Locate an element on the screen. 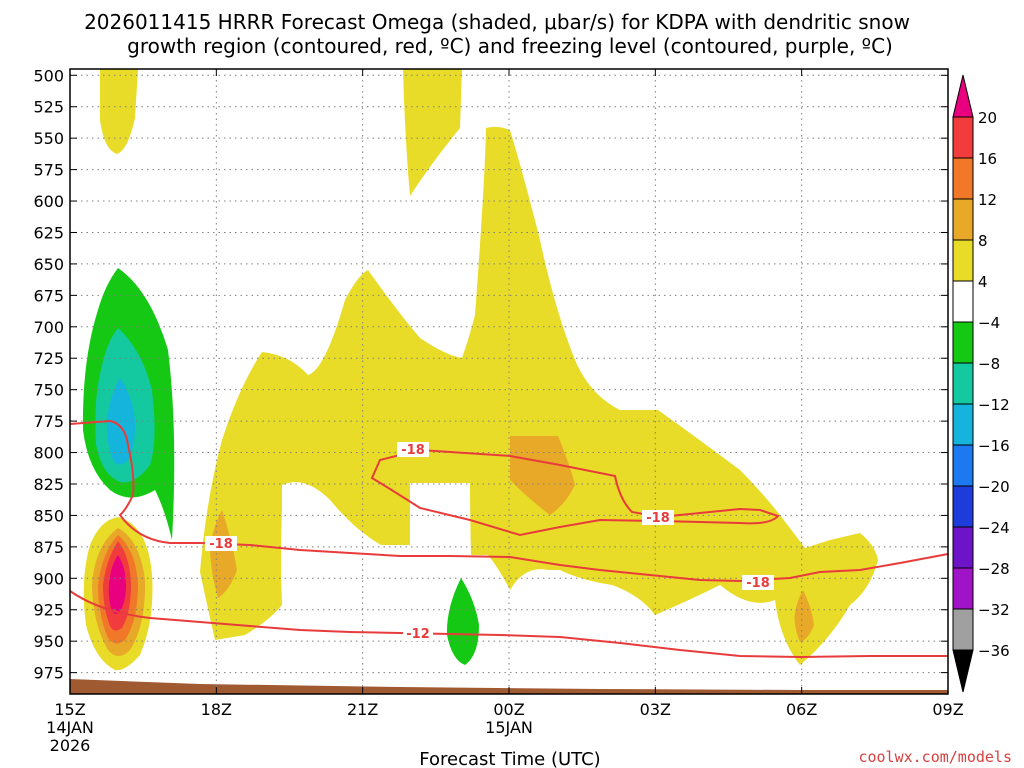  y-tick-label: 750 is located at coordinates (48, 390).